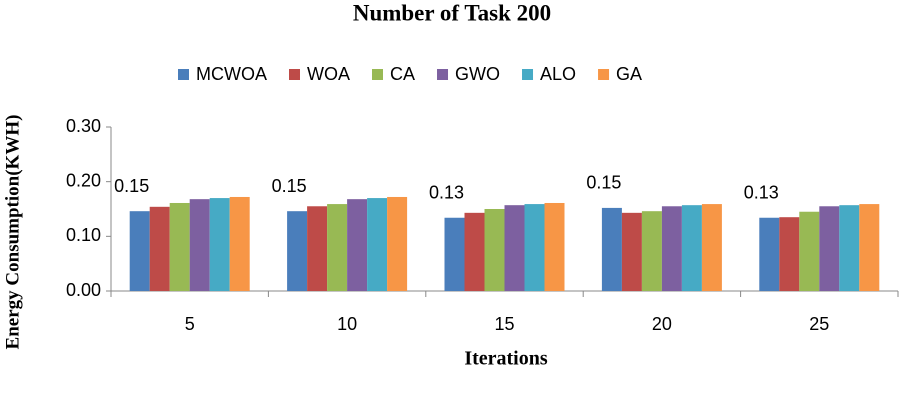 The image size is (903, 403). I want to click on y-tick-label: 0.20, so click(83, 180).